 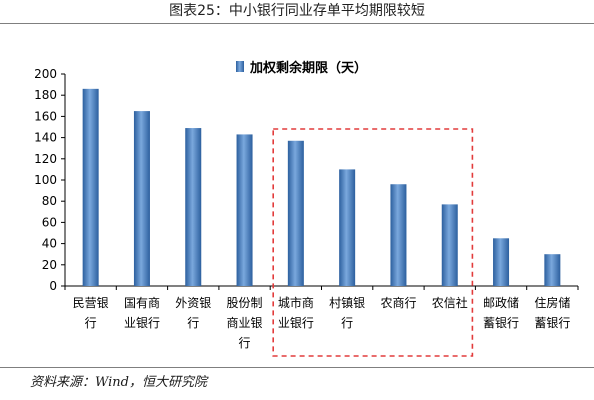 What do you see at coordinates (49, 222) in the screenshot?
I see `y-tick-label: 60` at bounding box center [49, 222].